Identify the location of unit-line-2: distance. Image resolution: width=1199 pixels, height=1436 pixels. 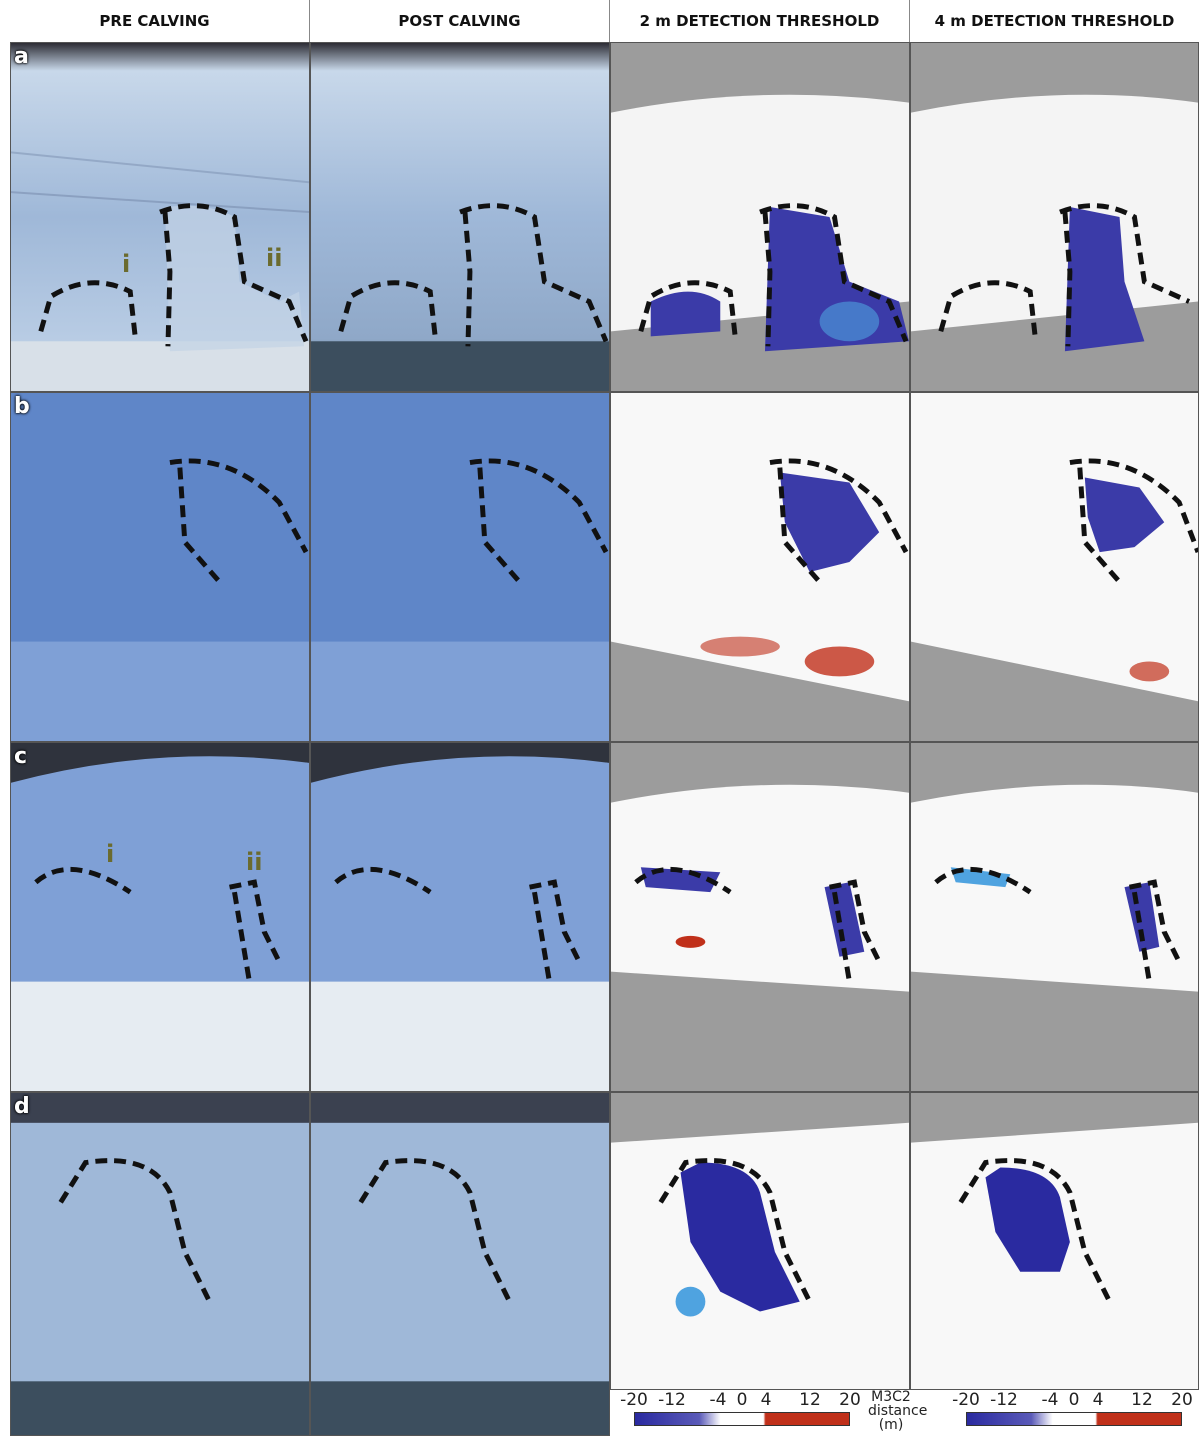
(898, 1411).